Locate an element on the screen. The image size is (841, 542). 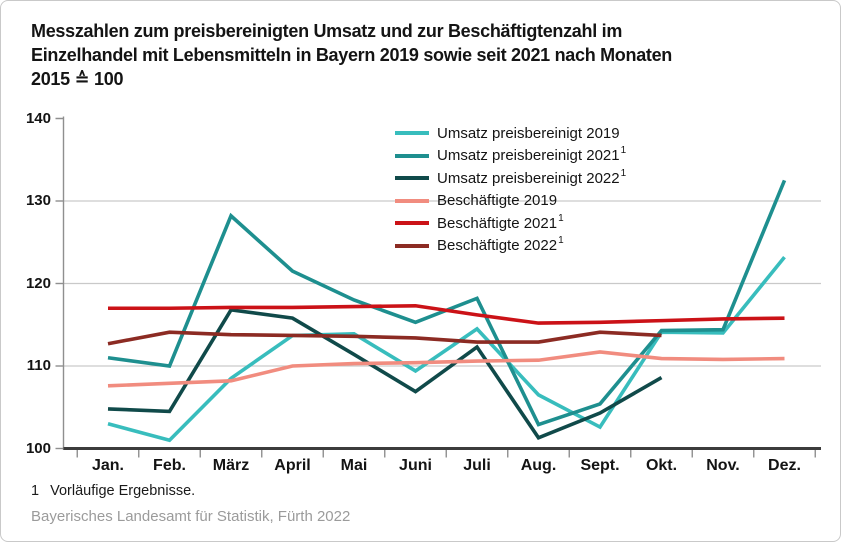
legend-label: Umsatz preisbereinigt 20221 is located at coordinates (532, 177).